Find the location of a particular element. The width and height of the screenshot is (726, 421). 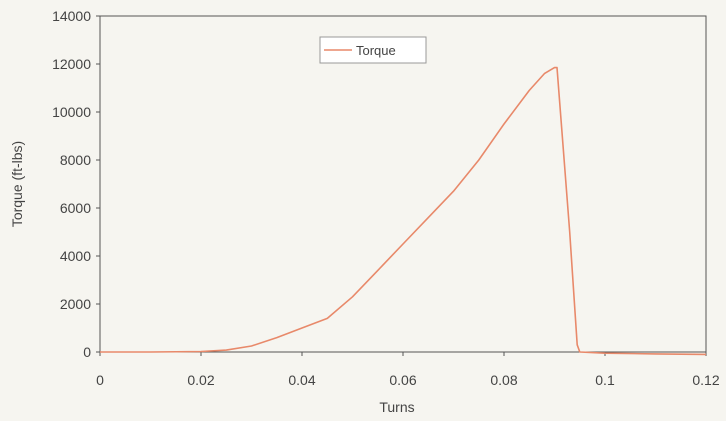

y-tick-label: 0 is located at coordinates (87, 352).